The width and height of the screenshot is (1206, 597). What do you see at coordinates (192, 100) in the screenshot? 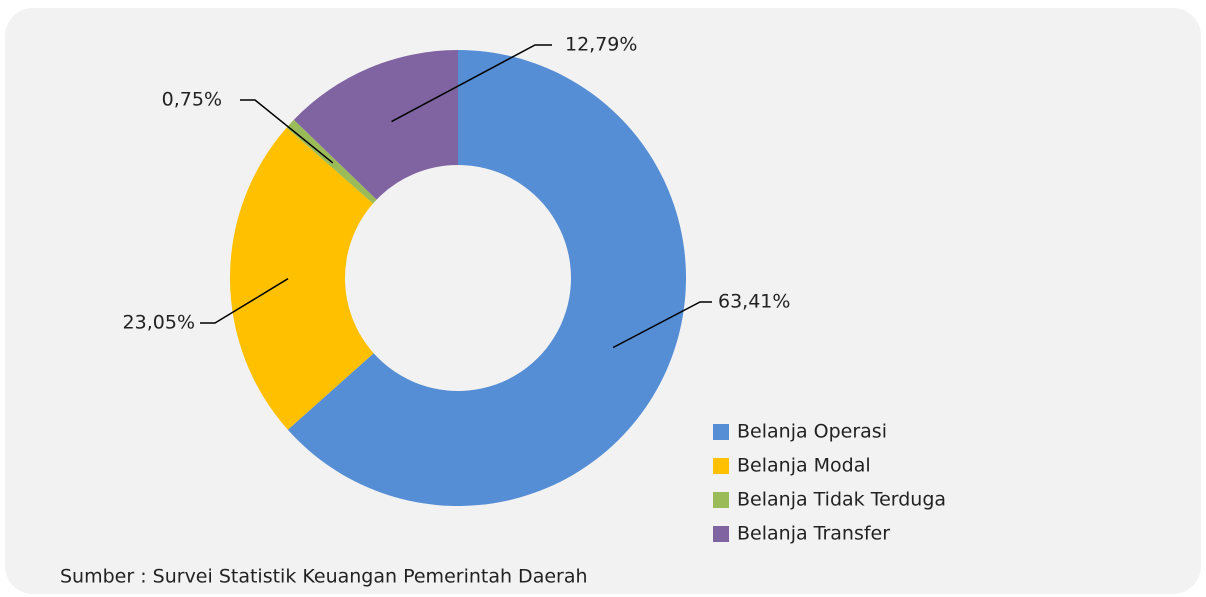
I see `data-label: 0,75%` at bounding box center [192, 100].